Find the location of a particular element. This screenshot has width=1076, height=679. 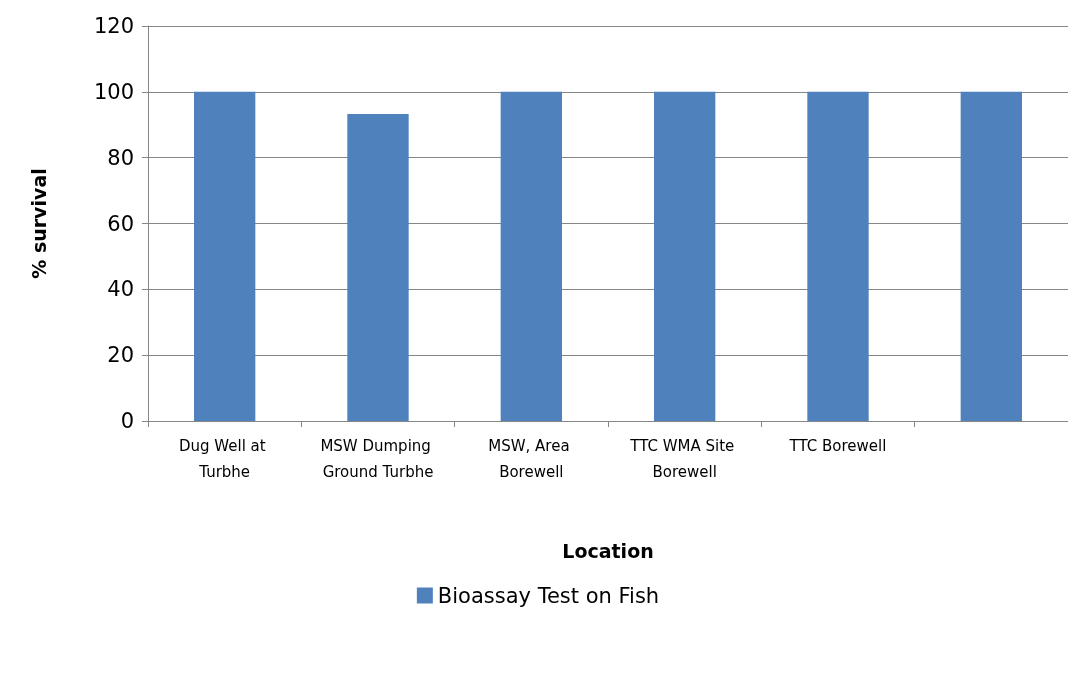

legend-label: Bioassay Test on Fish is located at coordinates (548, 595).